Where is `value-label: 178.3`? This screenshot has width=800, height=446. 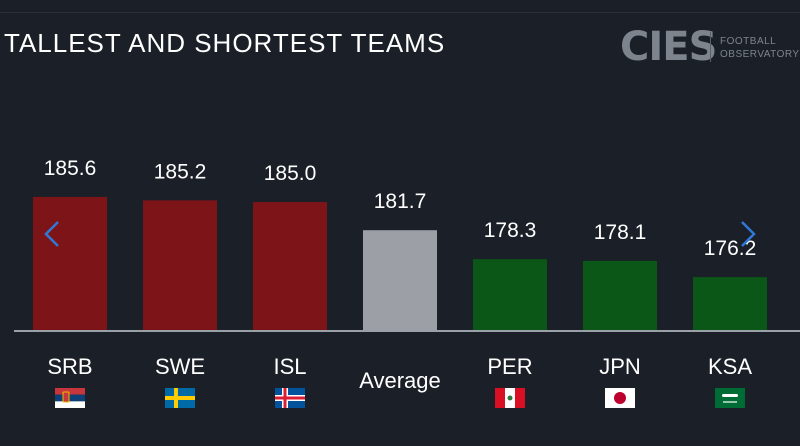 value-label: 178.3 is located at coordinates (510, 230).